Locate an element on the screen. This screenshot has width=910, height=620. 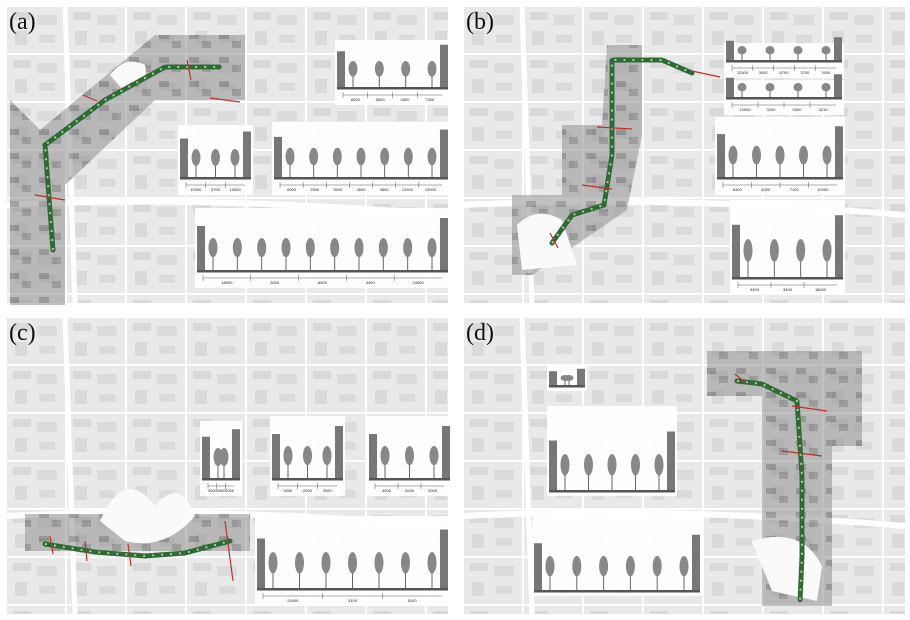
street-section: 9400 3400 18000 is located at coordinates (787, 247).